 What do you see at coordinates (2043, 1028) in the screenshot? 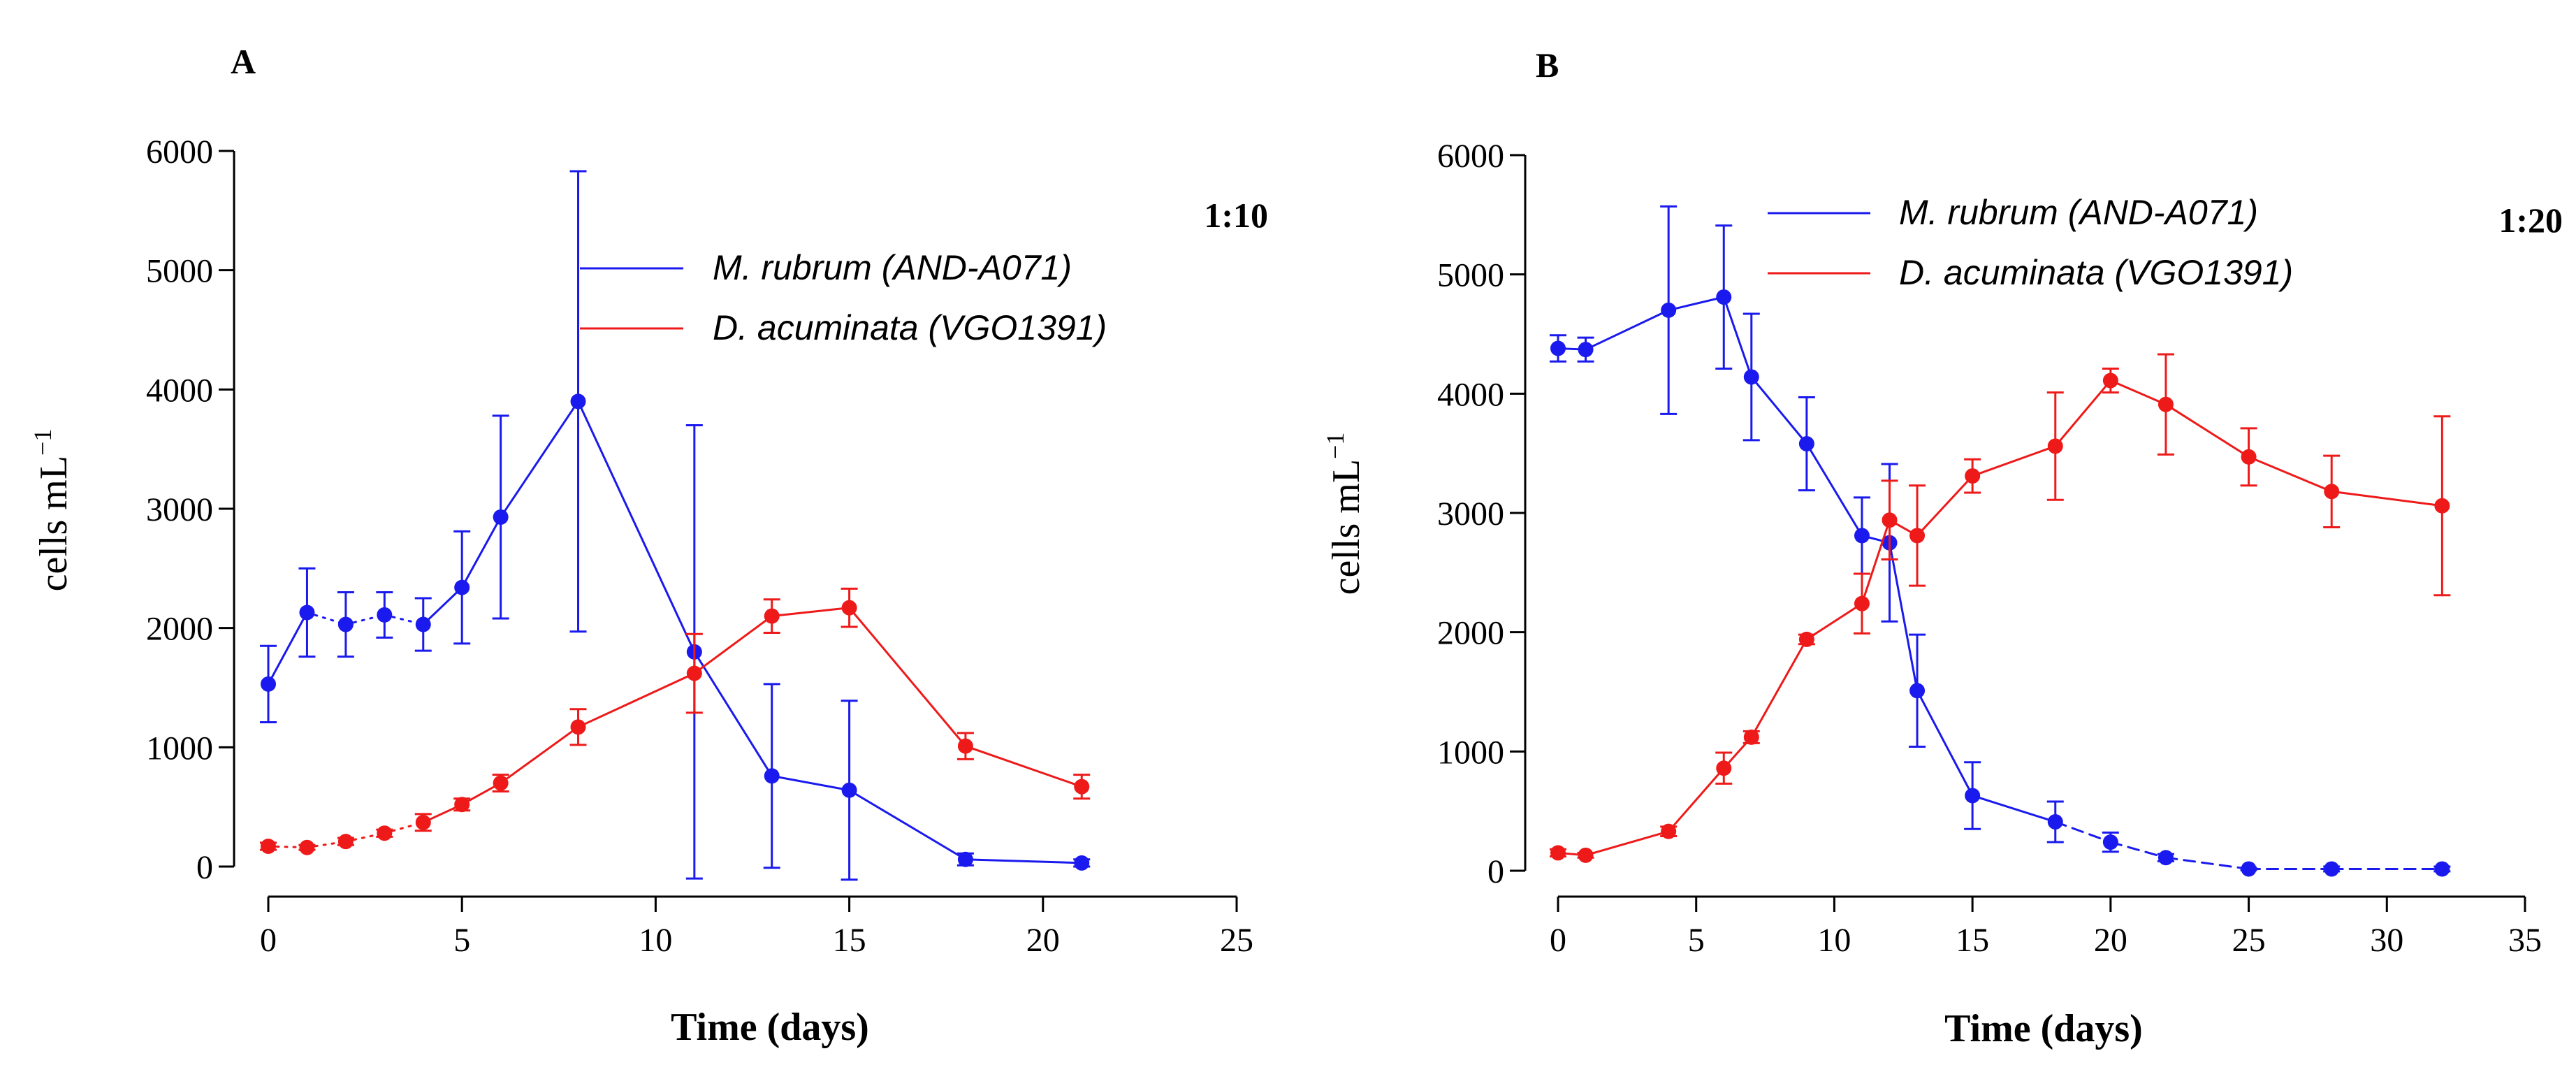
I see `panel-b-x-axis-title: Time (days)` at bounding box center [2043, 1028].